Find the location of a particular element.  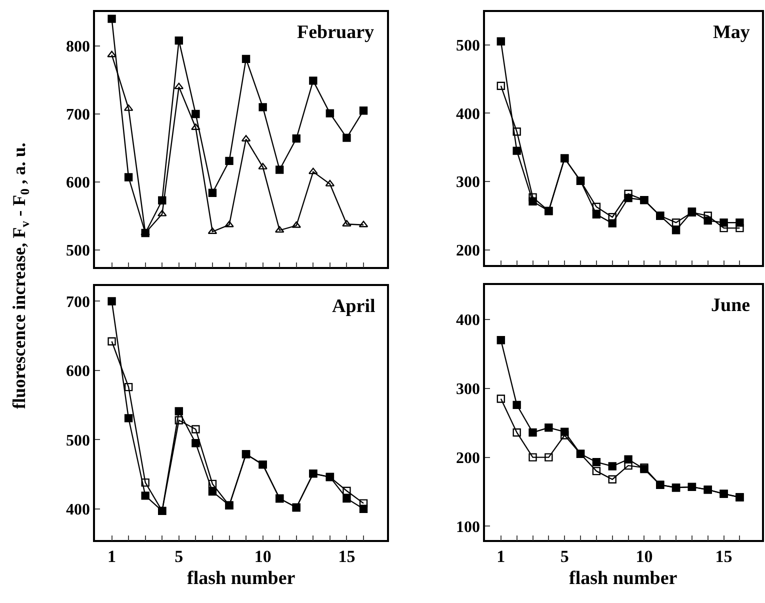

y-tick-label: 800 is located at coordinates (78, 47).